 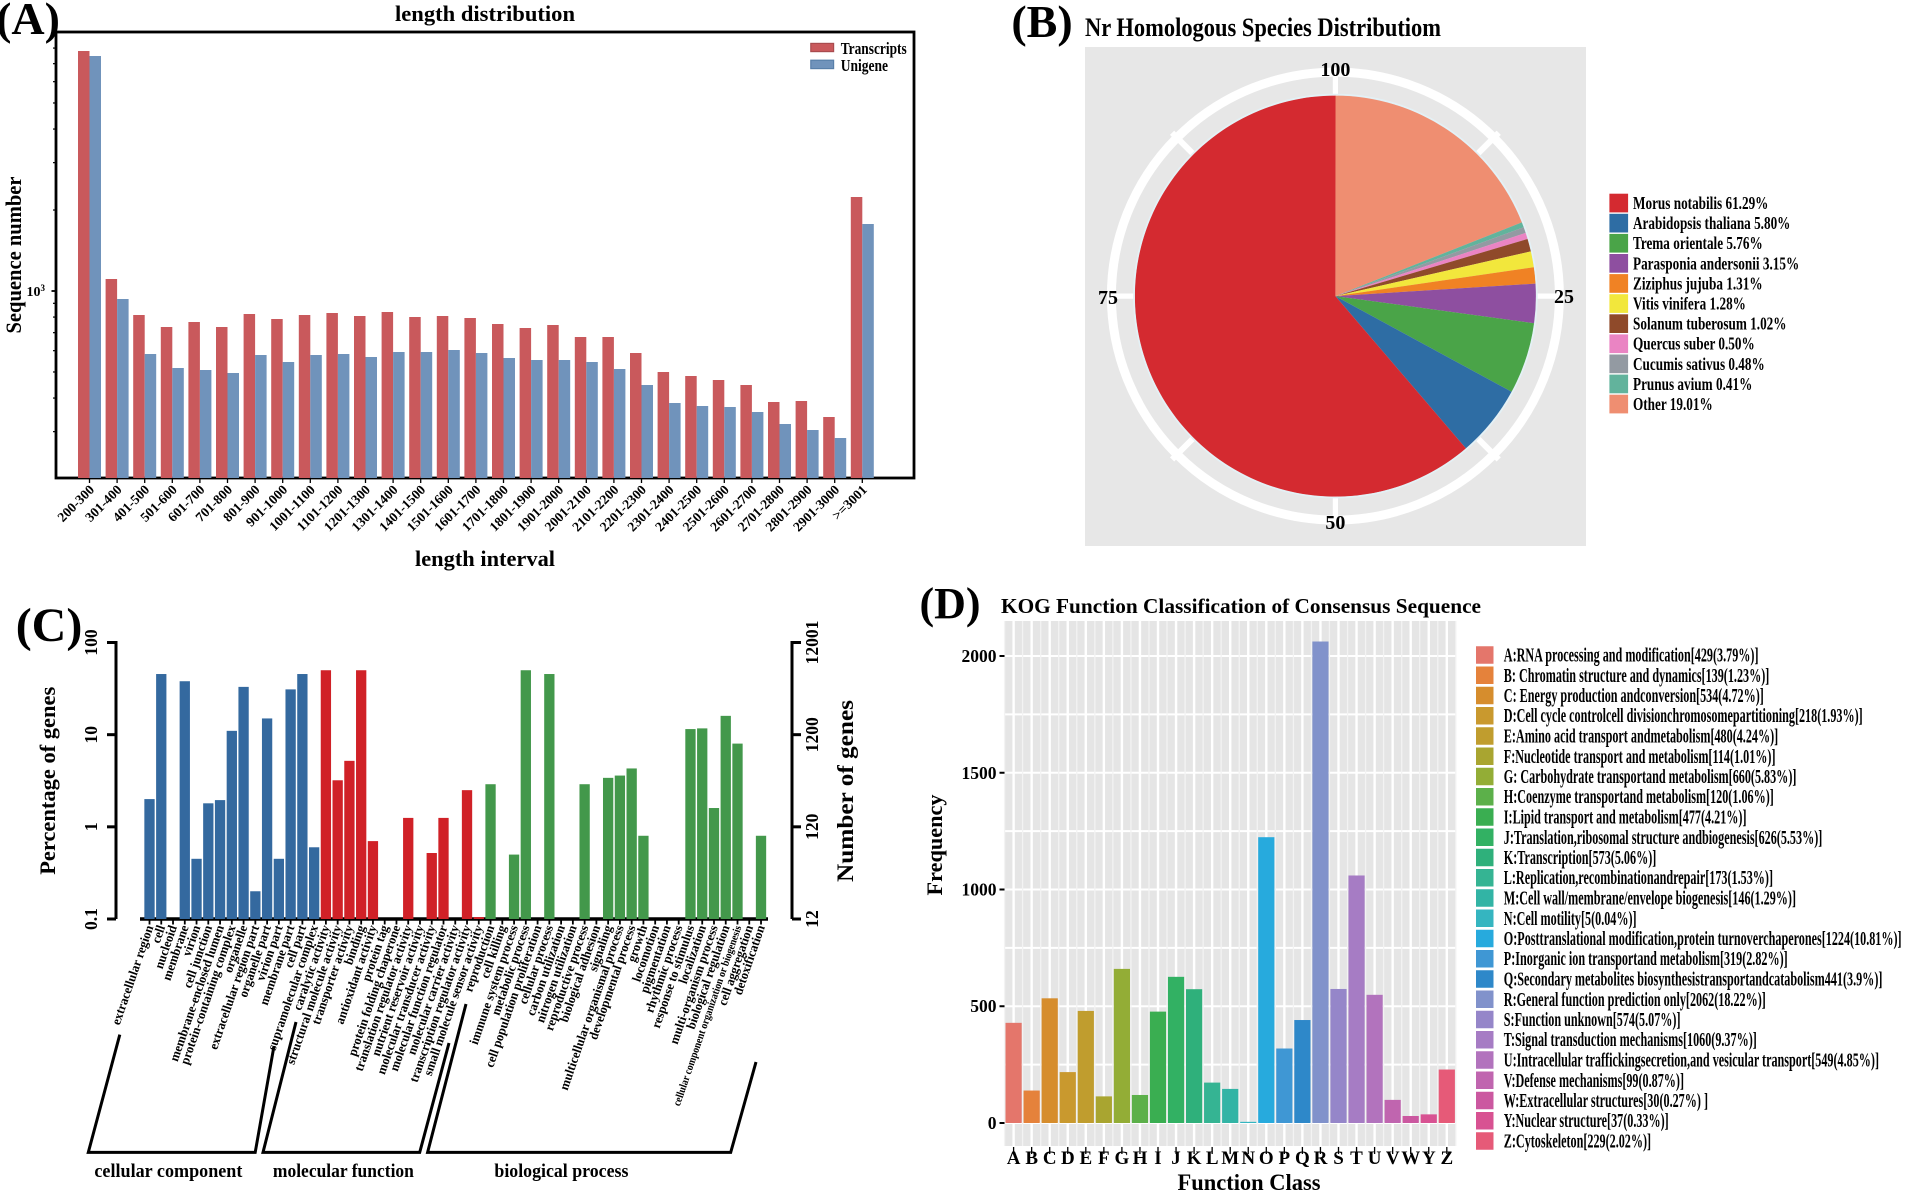 What do you see at coordinates (1085, 1158) in the screenshot?
I see `svg-text: E` at bounding box center [1085, 1158].